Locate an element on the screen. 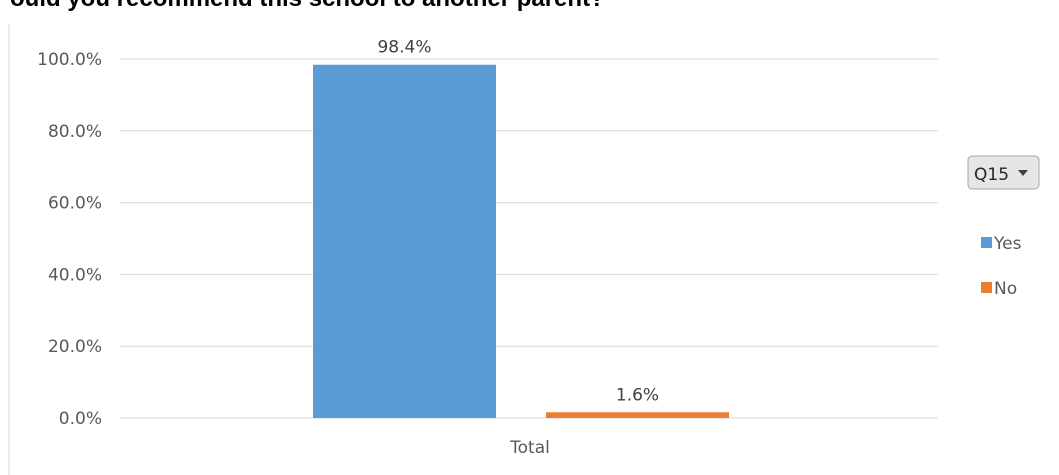 The width and height of the screenshot is (1059, 475). y-tick-label: 80.0% is located at coordinates (75, 132).